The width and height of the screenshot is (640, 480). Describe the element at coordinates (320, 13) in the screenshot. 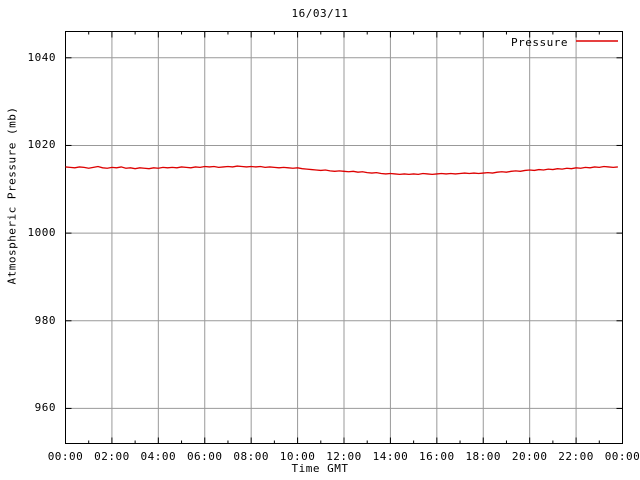

I see `chart-title: 16/03/11` at that location.